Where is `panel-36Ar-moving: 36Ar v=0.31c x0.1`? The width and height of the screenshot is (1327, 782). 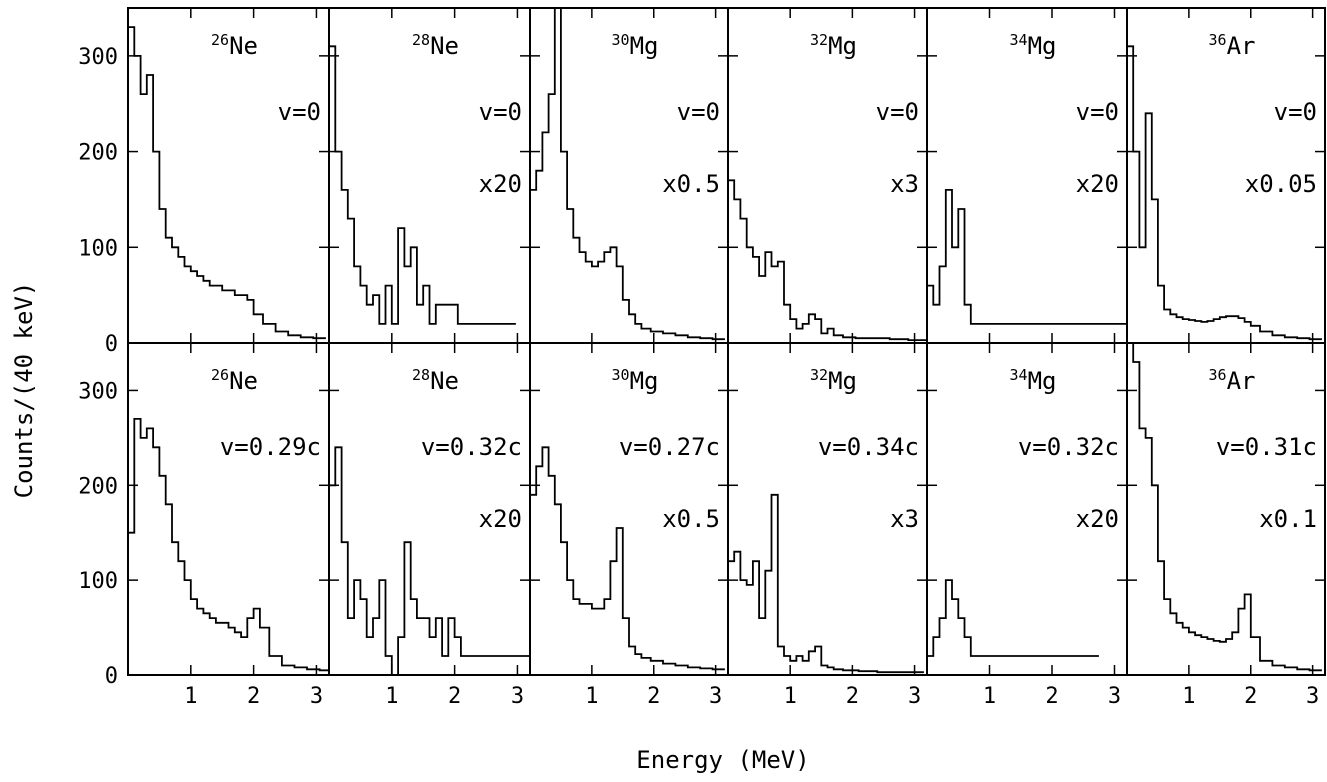 panel-36Ar-moving: 36Ar v=0.31c x0.1 is located at coordinates (1226, 509).